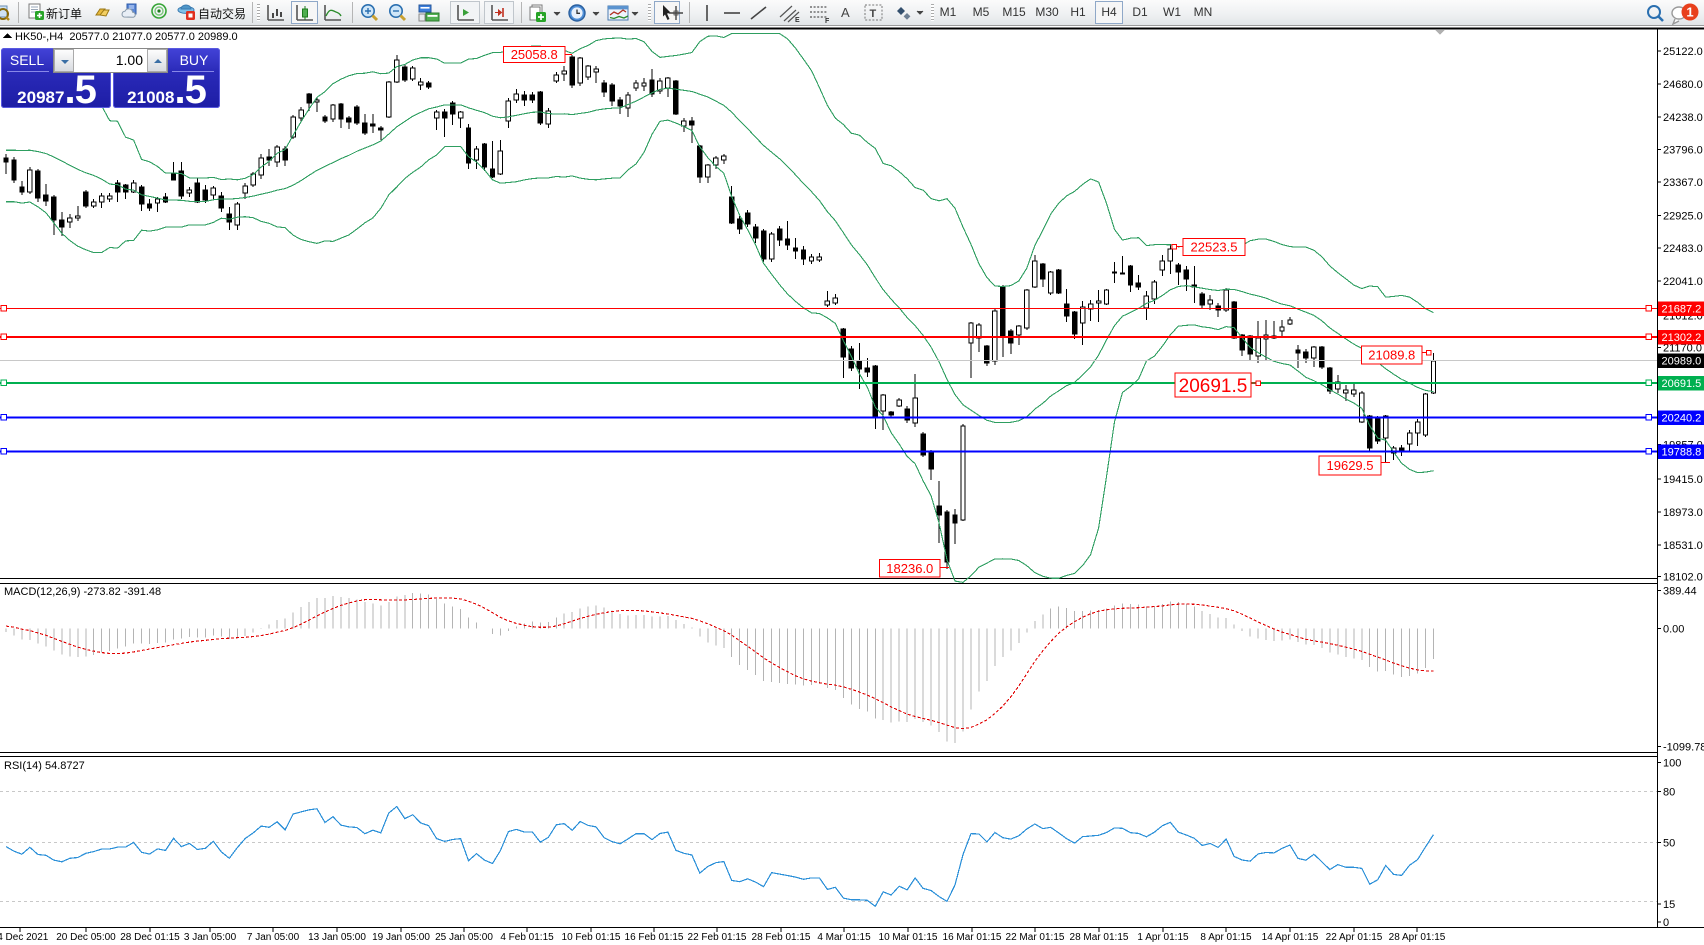 The image size is (1704, 945). Describe the element at coordinates (1672, 764) in the screenshot. I see `svg-text: 100` at that location.